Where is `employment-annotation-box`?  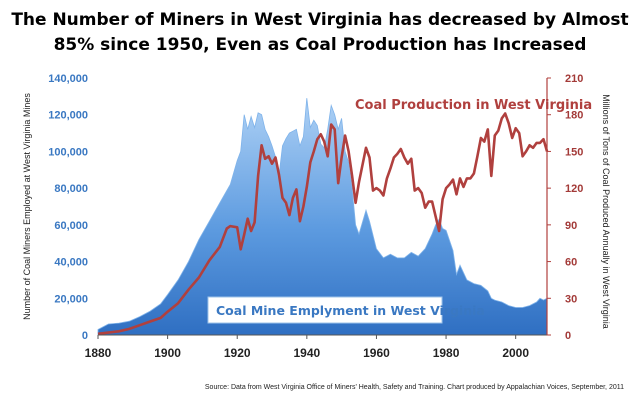 employment-annotation-box is located at coordinates (325, 310).